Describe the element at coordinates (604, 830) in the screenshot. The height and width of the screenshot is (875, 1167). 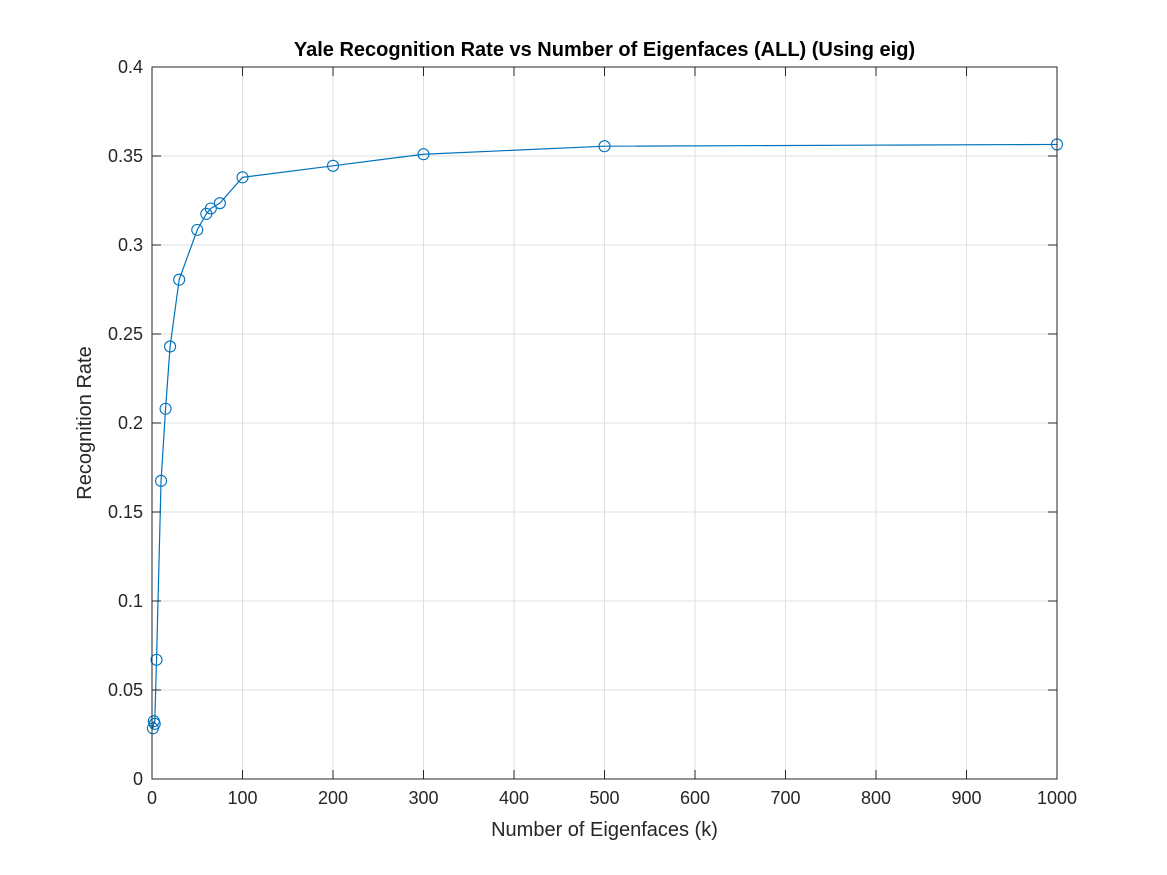
I see `x-axis-label: Number of Eigenfaces (k)` at that location.